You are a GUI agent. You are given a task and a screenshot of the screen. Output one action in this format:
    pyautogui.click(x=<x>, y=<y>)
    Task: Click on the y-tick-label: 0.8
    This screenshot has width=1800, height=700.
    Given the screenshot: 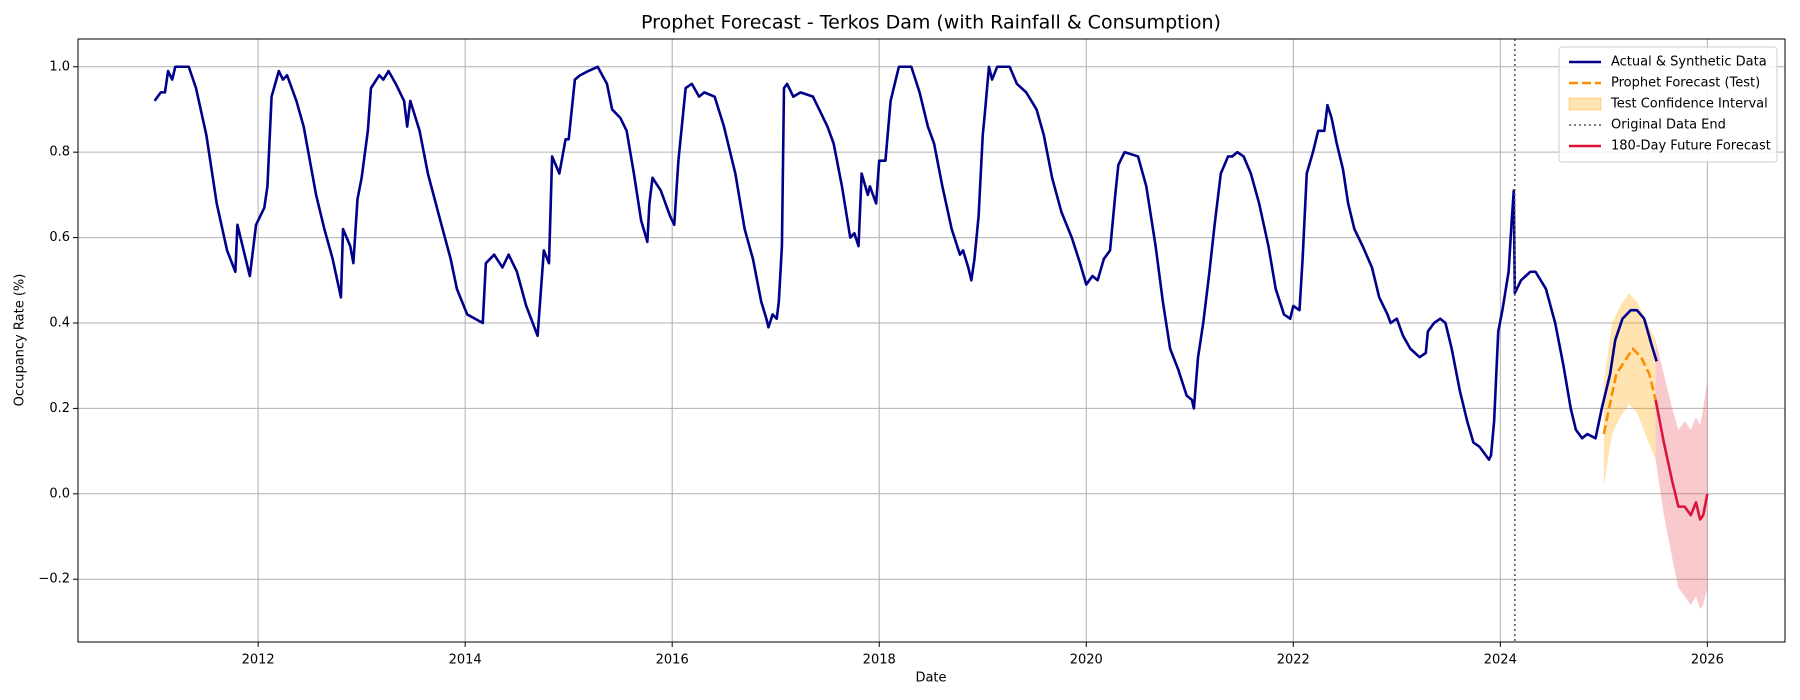 What is the action you would take?
    pyautogui.click(x=59, y=152)
    